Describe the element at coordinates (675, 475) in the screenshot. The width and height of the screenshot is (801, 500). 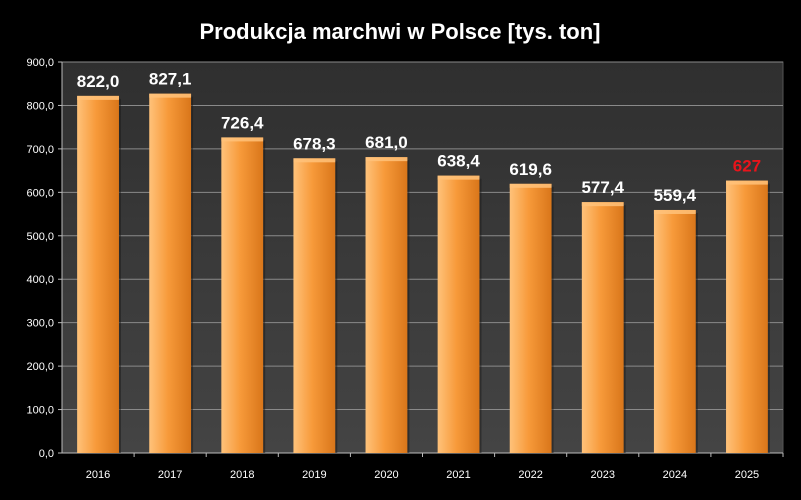
I see `x-tick-label: 2024` at that location.